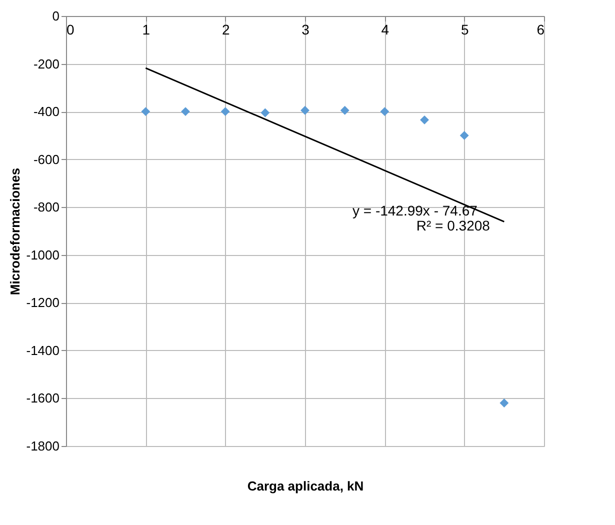  Describe the element at coordinates (43, 398) in the screenshot. I see `y-tick-label: -1600` at that location.